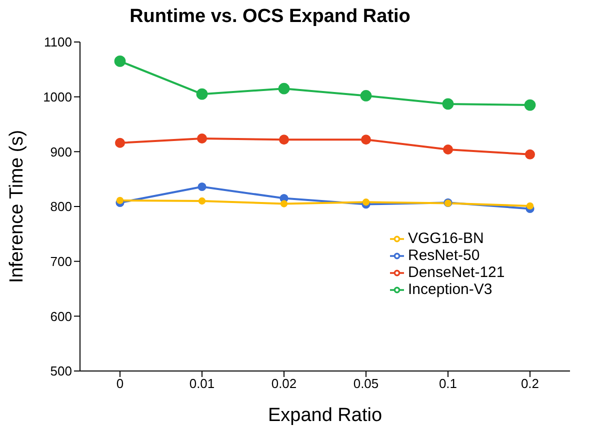 The height and width of the screenshot is (431, 592). What do you see at coordinates (17, 207) in the screenshot?
I see `y-axis-title: Inference Time (s)` at bounding box center [17, 207].